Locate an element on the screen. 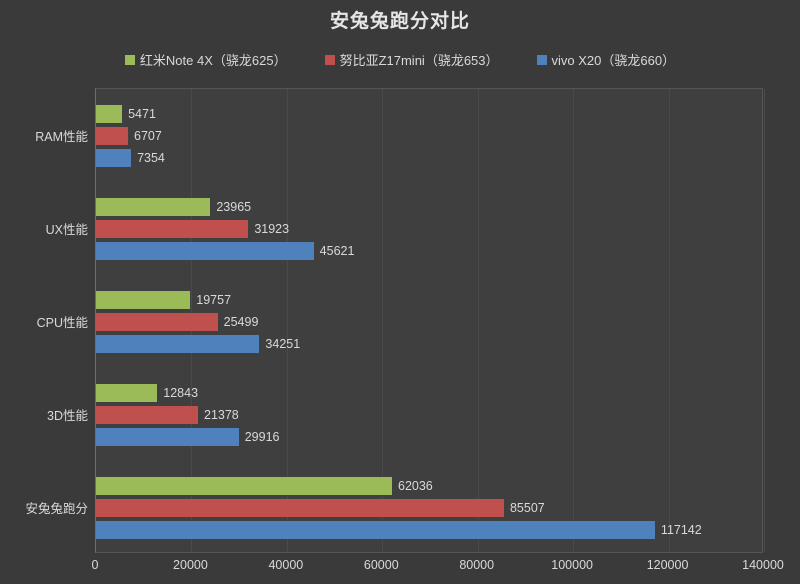 The width and height of the screenshot is (800, 584). value-axis-tick-label: 140000 is located at coordinates (763, 565).